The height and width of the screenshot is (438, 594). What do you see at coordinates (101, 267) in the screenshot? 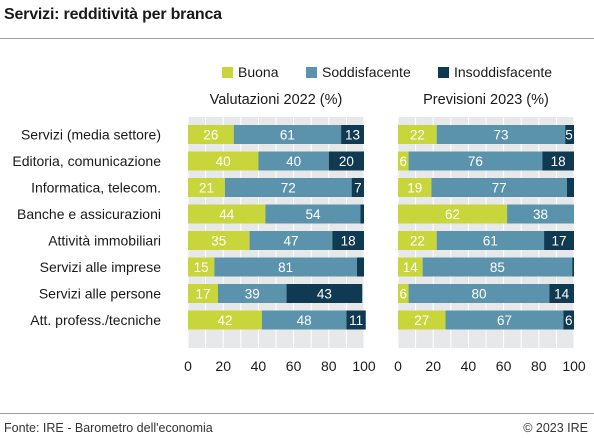
I see `category-label: Servizi alle imprese` at bounding box center [101, 267].